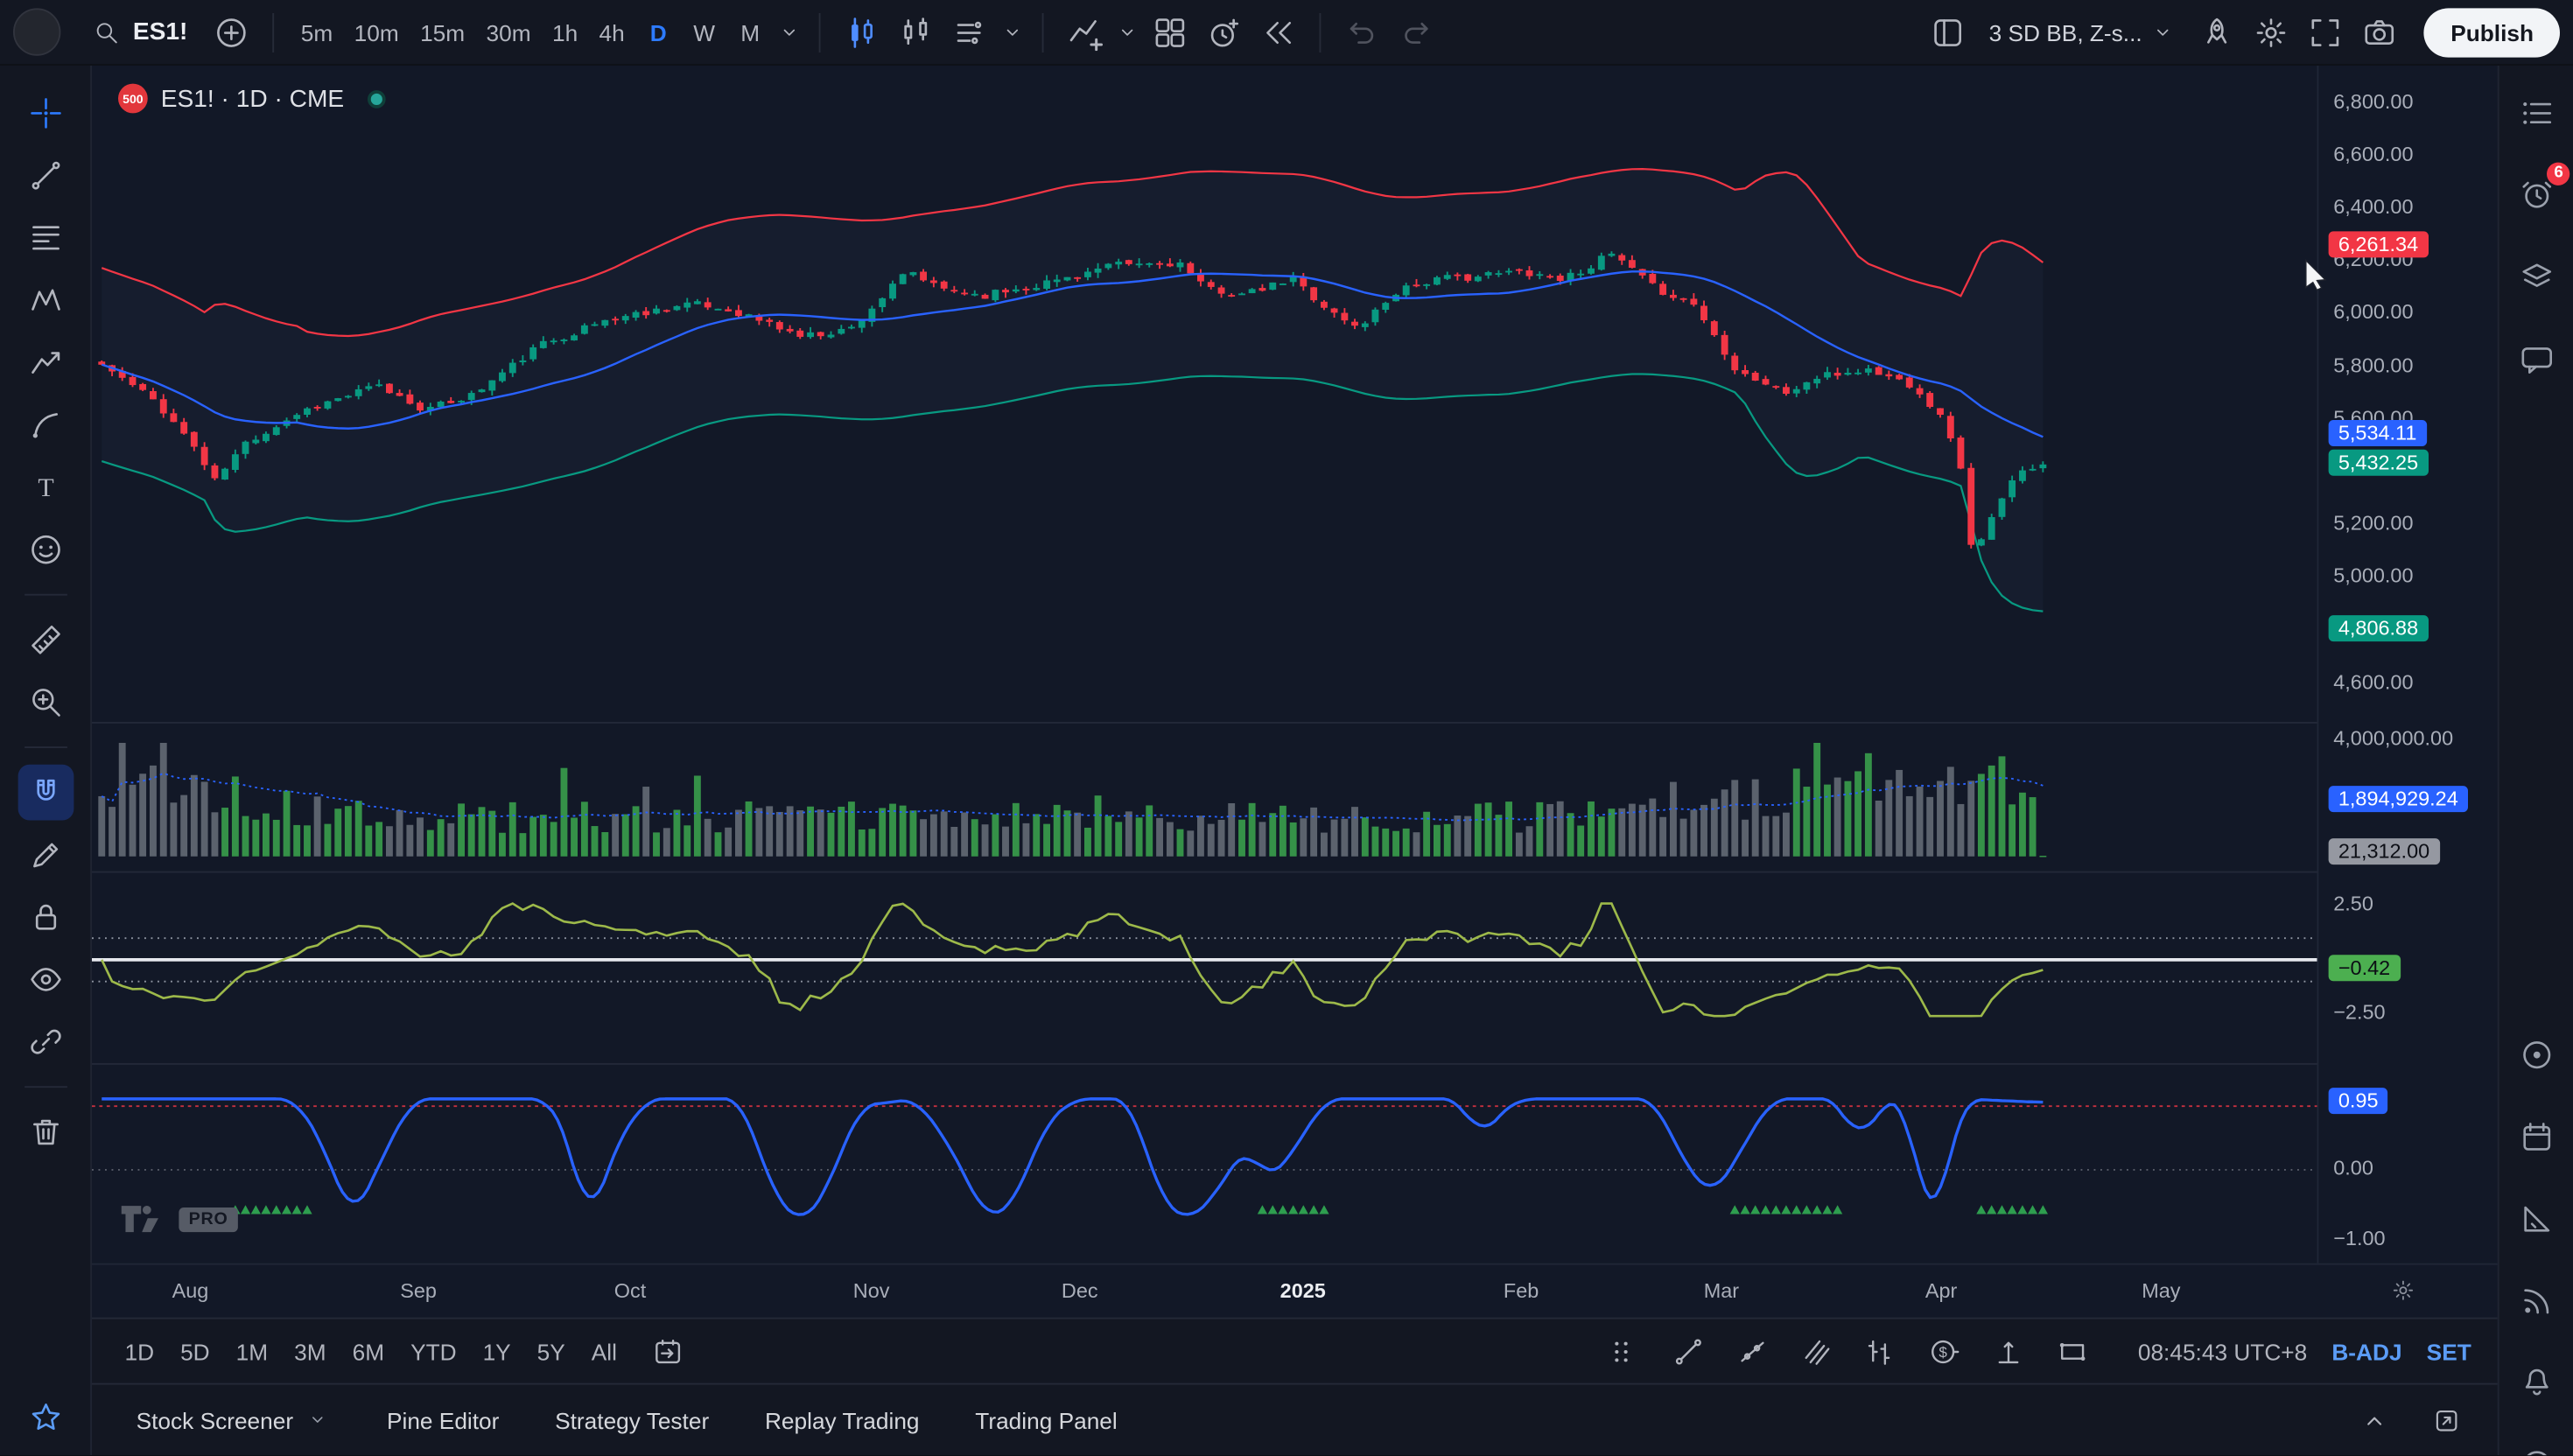 Image resolution: width=2573 pixels, height=1456 pixels. I want to click on edit-tool, so click(46, 855).